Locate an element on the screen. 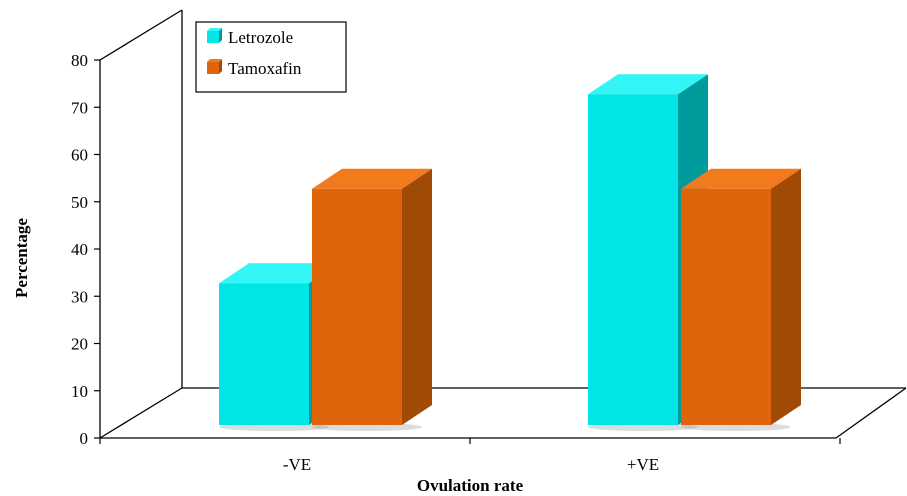  y-axis-title: Percentage is located at coordinates (21, 258).